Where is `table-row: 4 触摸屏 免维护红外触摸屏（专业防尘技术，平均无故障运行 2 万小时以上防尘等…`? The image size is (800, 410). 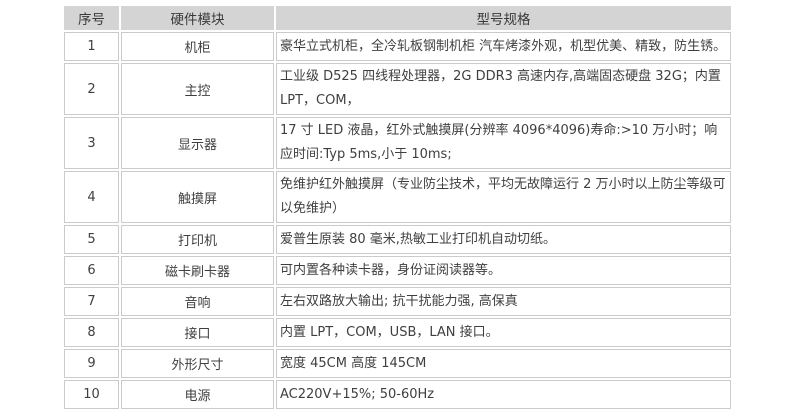 table-row: 4 触摸屏 免维护红外触摸屏（专业防尘技术，平均无故障运行 2 万小时以上防尘等… is located at coordinates (397, 197).